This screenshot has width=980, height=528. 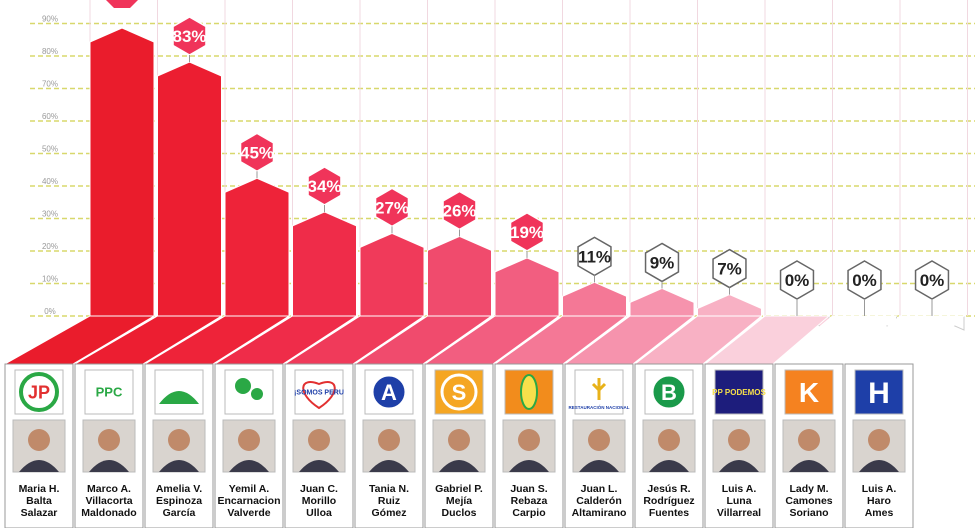 I want to click on candidate-name-line: Yemil A., so click(x=249, y=489).